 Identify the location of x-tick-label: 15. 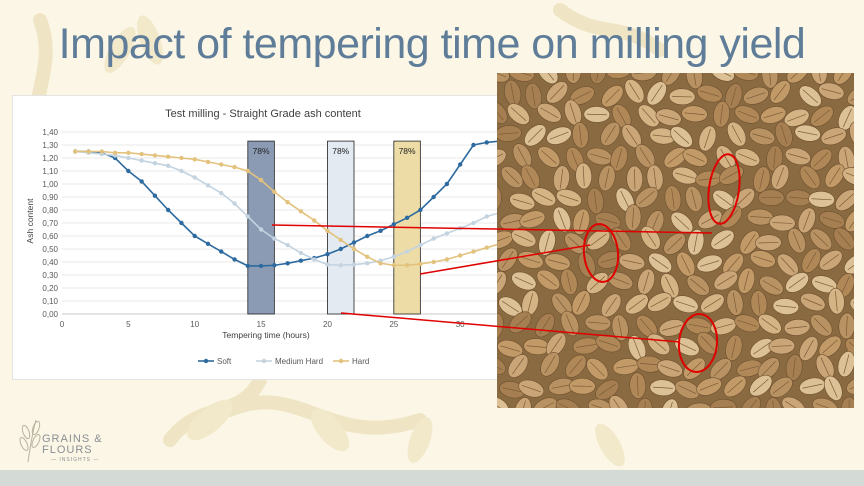
(261, 324).